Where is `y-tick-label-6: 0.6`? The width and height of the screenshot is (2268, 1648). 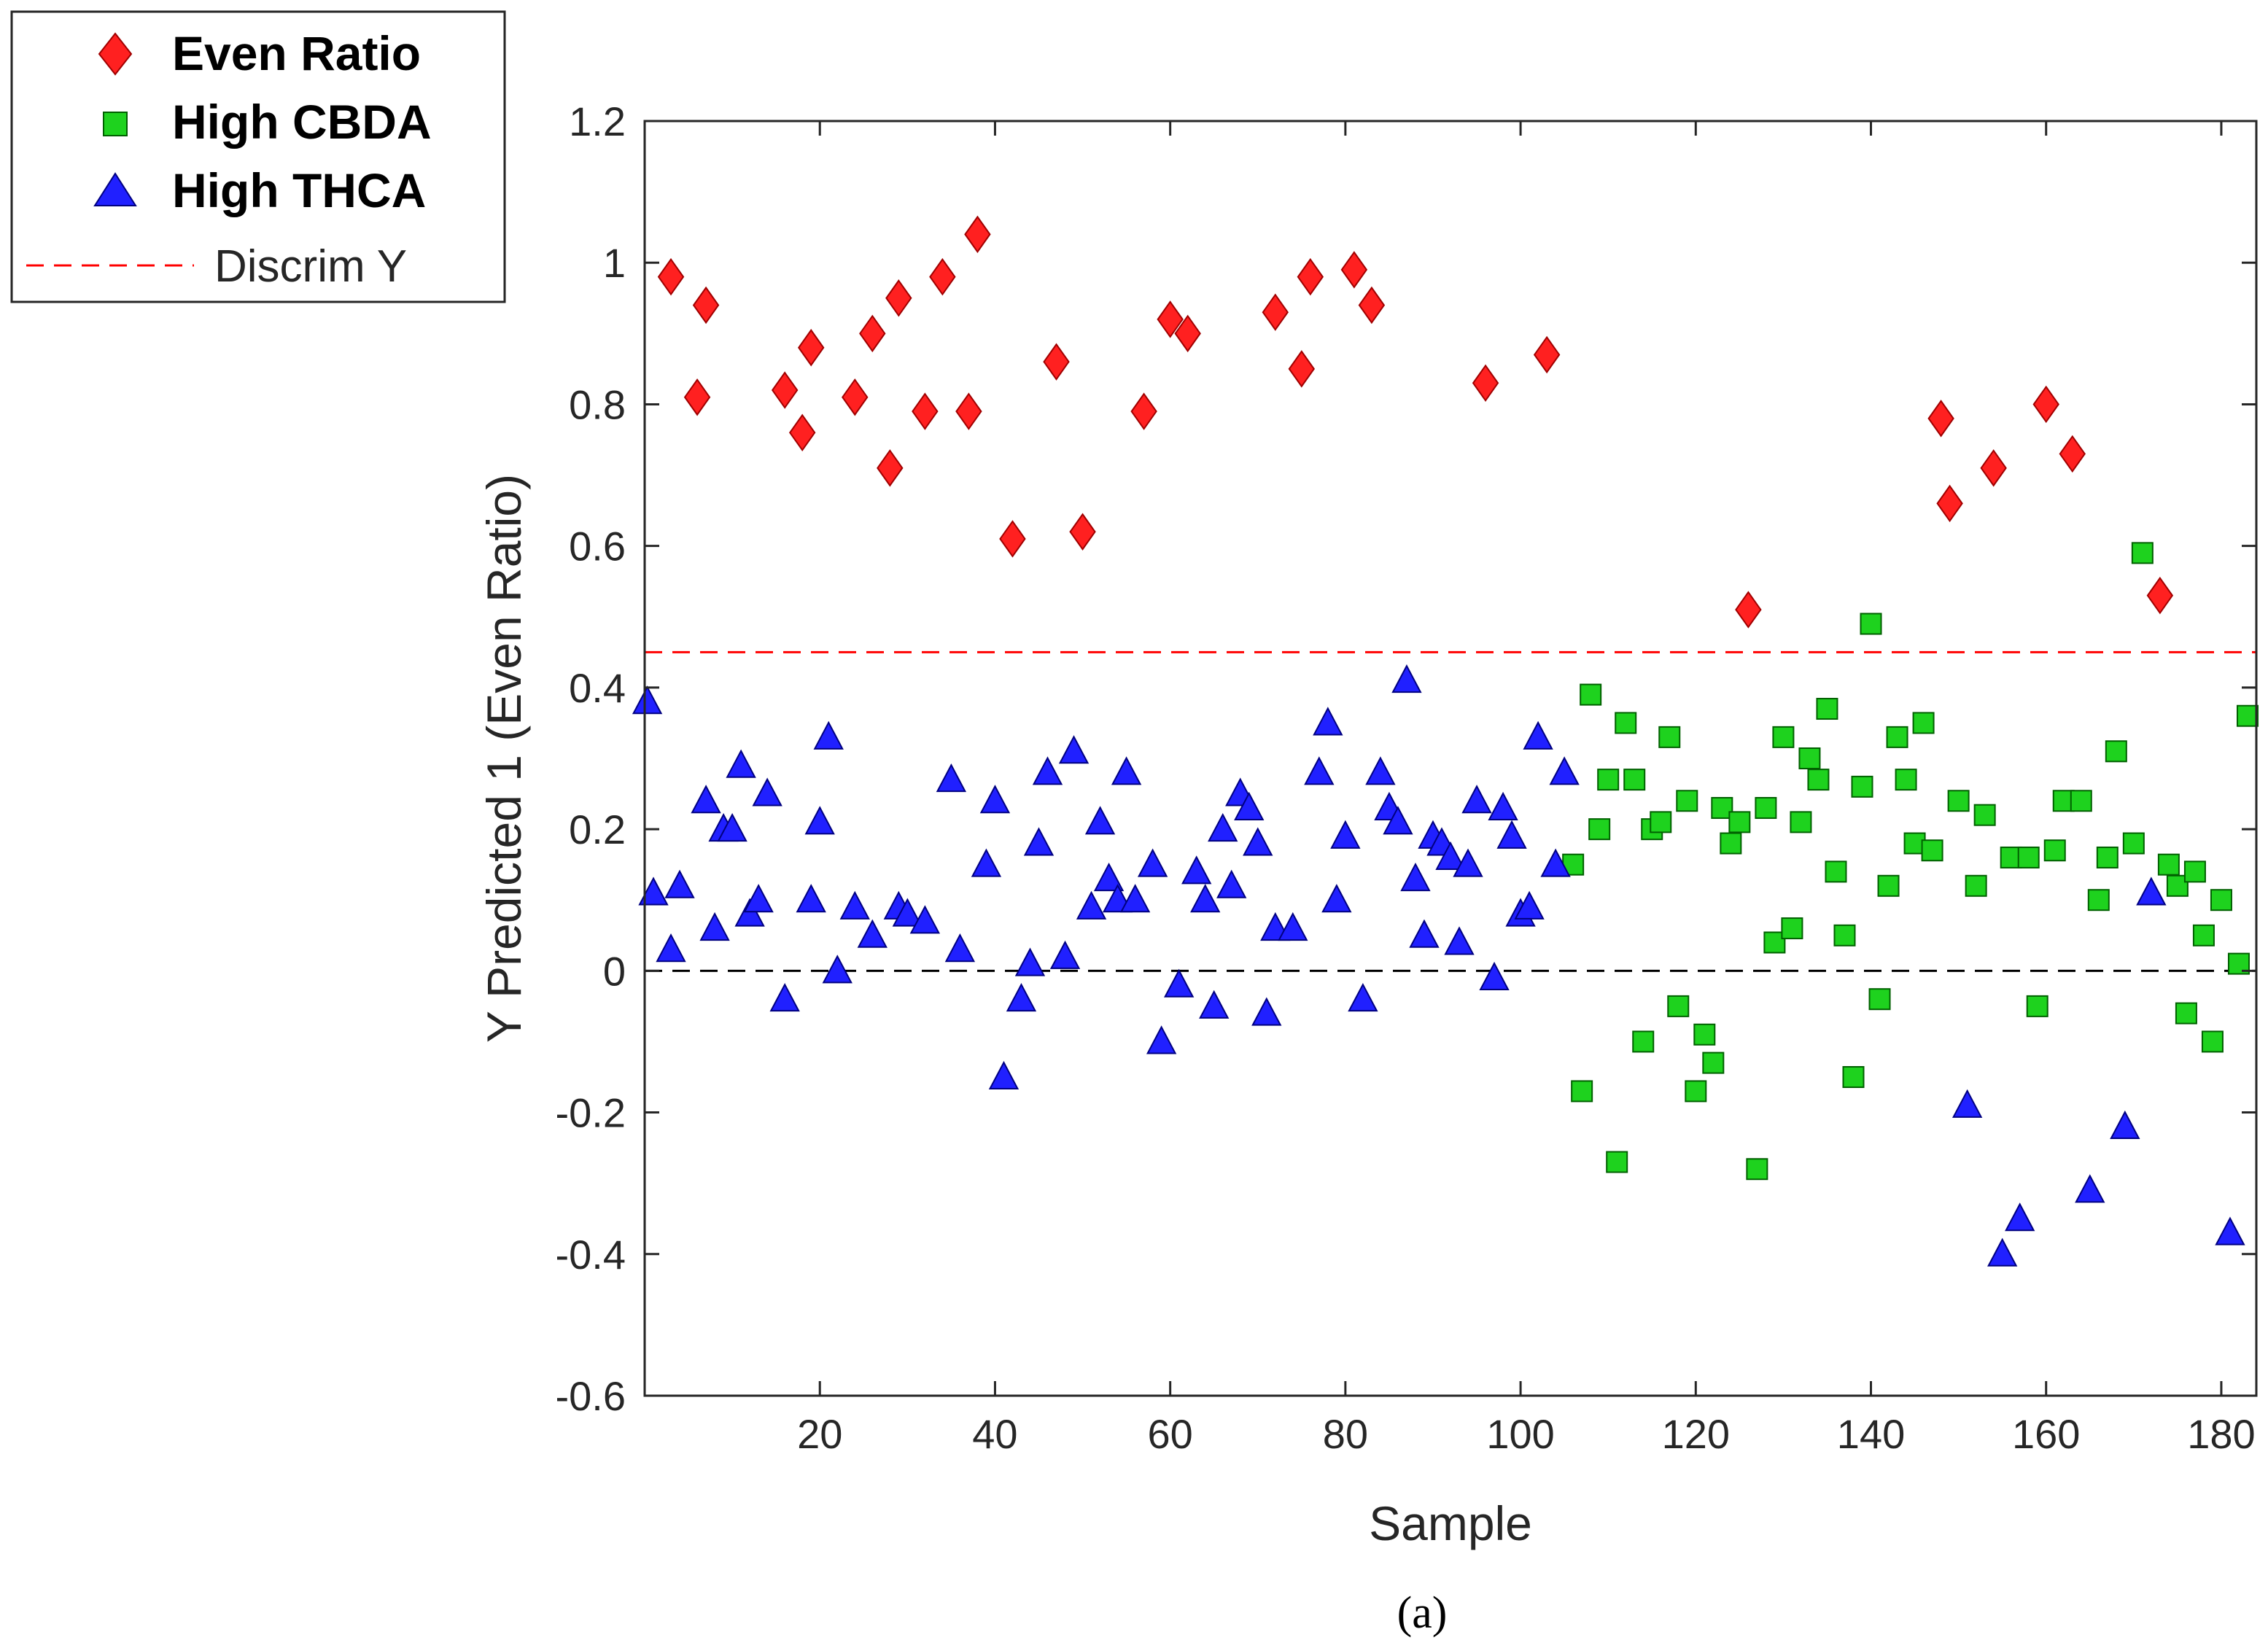
y-tick-label-6: 0.6 is located at coordinates (597, 547).